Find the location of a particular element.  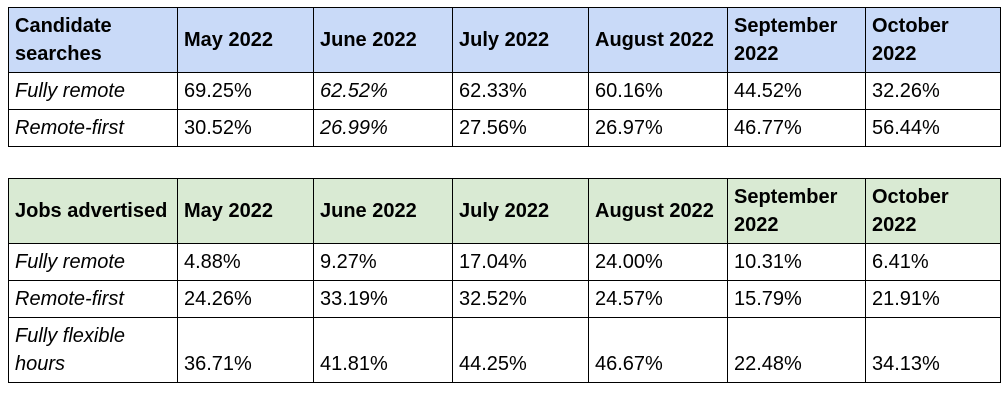

table-title-cell: Jobs advertised is located at coordinates (93, 211).